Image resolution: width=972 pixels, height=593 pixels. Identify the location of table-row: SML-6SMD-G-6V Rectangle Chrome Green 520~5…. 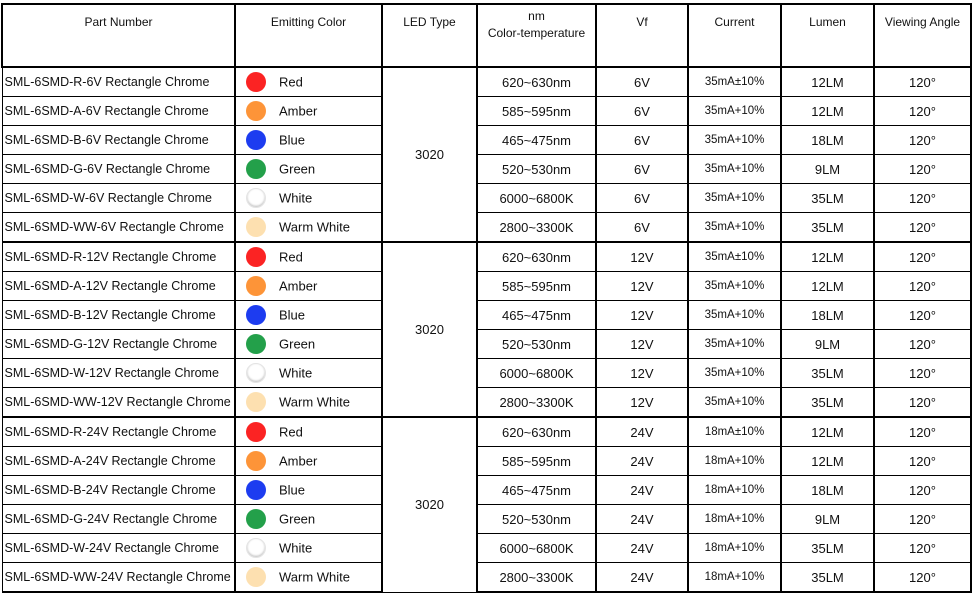
(486, 169).